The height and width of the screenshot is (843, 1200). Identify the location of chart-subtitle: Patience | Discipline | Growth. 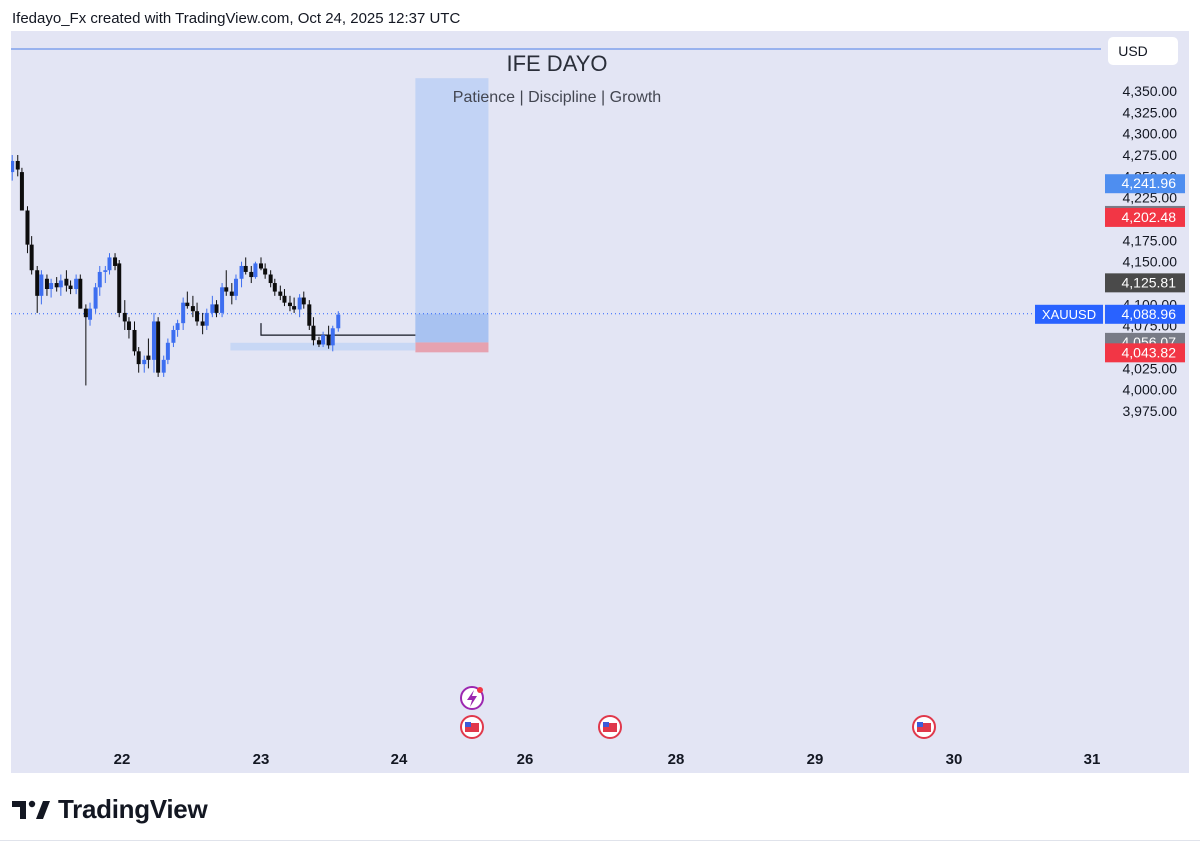
(557, 97).